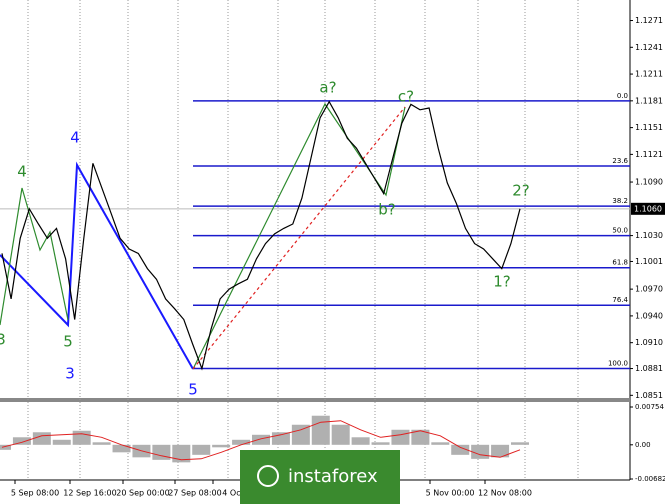  I want to click on y-tick-label: 1.1030, so click(649, 235).